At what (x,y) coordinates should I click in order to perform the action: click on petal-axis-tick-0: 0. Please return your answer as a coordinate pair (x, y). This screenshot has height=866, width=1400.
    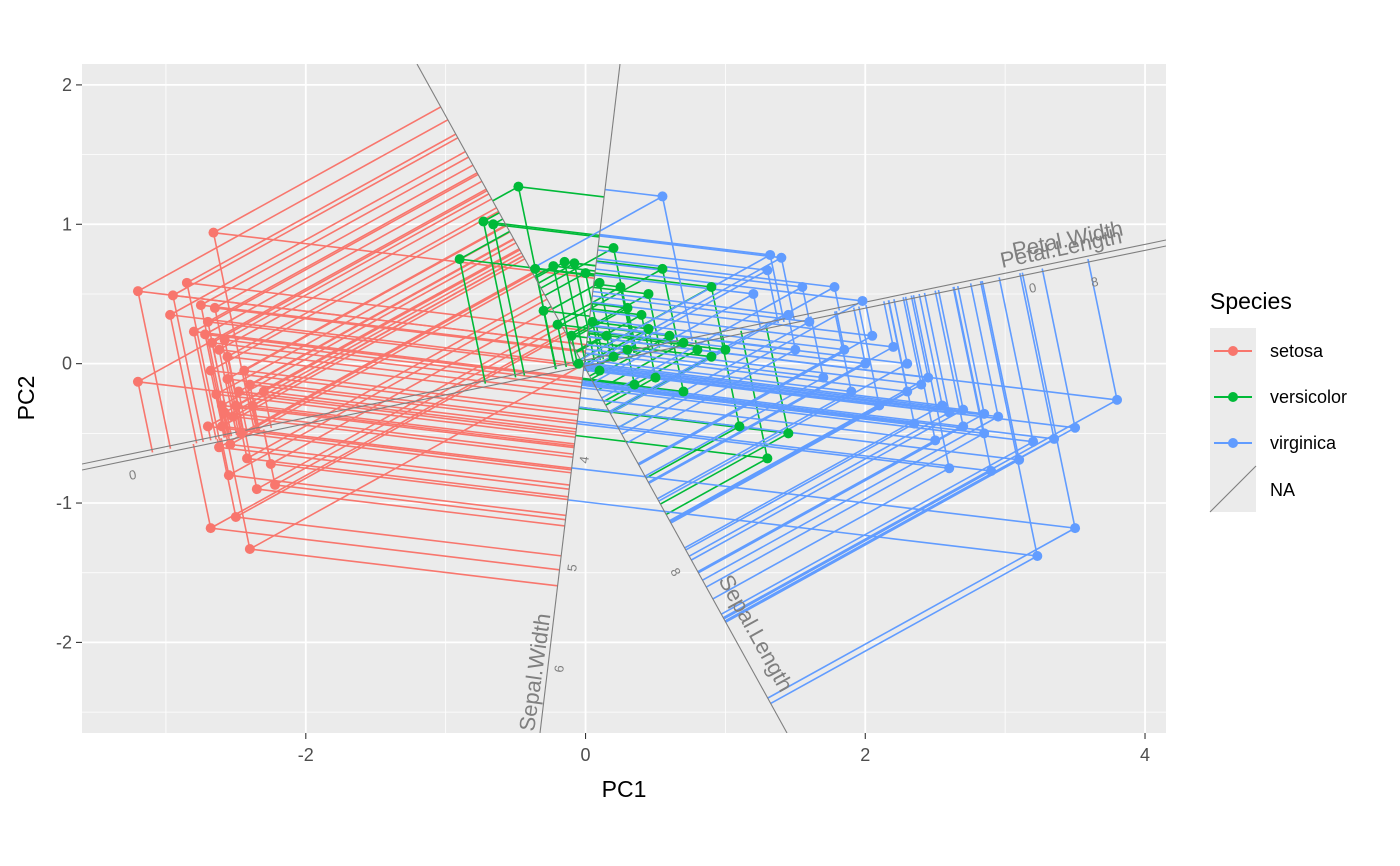
    Looking at the image, I should click on (133, 475).